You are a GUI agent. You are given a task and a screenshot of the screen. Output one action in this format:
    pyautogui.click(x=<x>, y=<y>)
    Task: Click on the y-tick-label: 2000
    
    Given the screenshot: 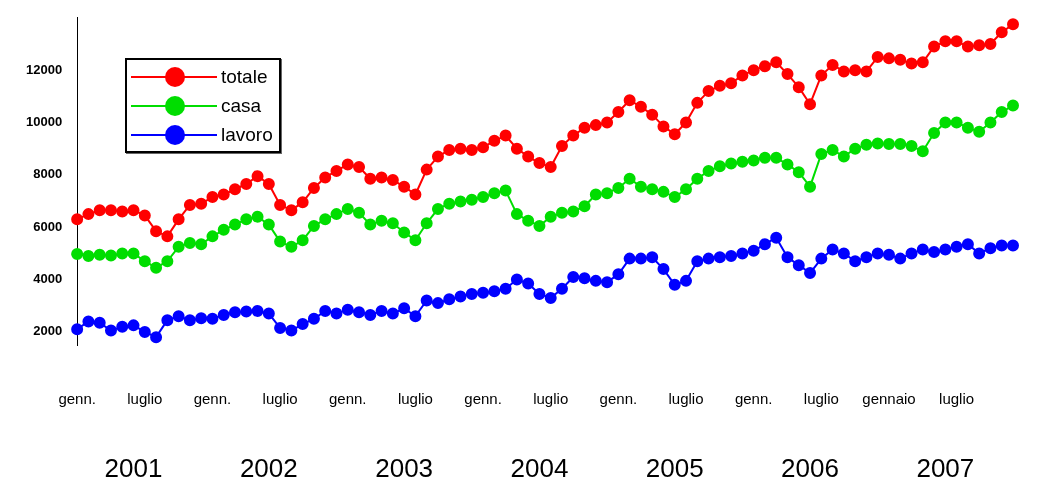 What is the action you would take?
    pyautogui.click(x=48, y=331)
    